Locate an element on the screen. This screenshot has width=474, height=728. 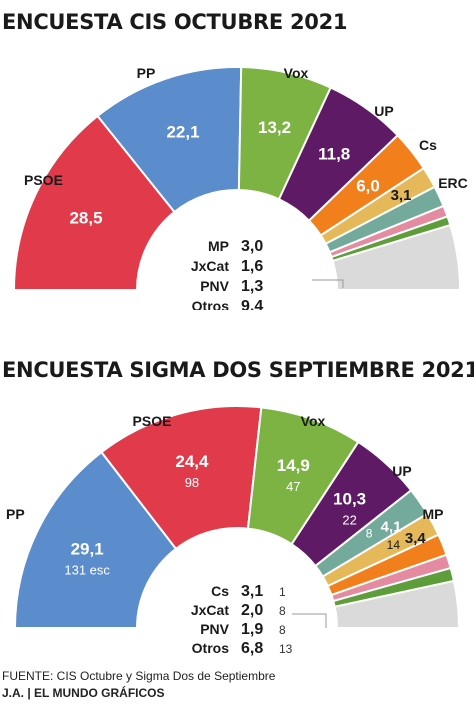
center-table-value-jxcat: 2,0 is located at coordinates (252, 610).